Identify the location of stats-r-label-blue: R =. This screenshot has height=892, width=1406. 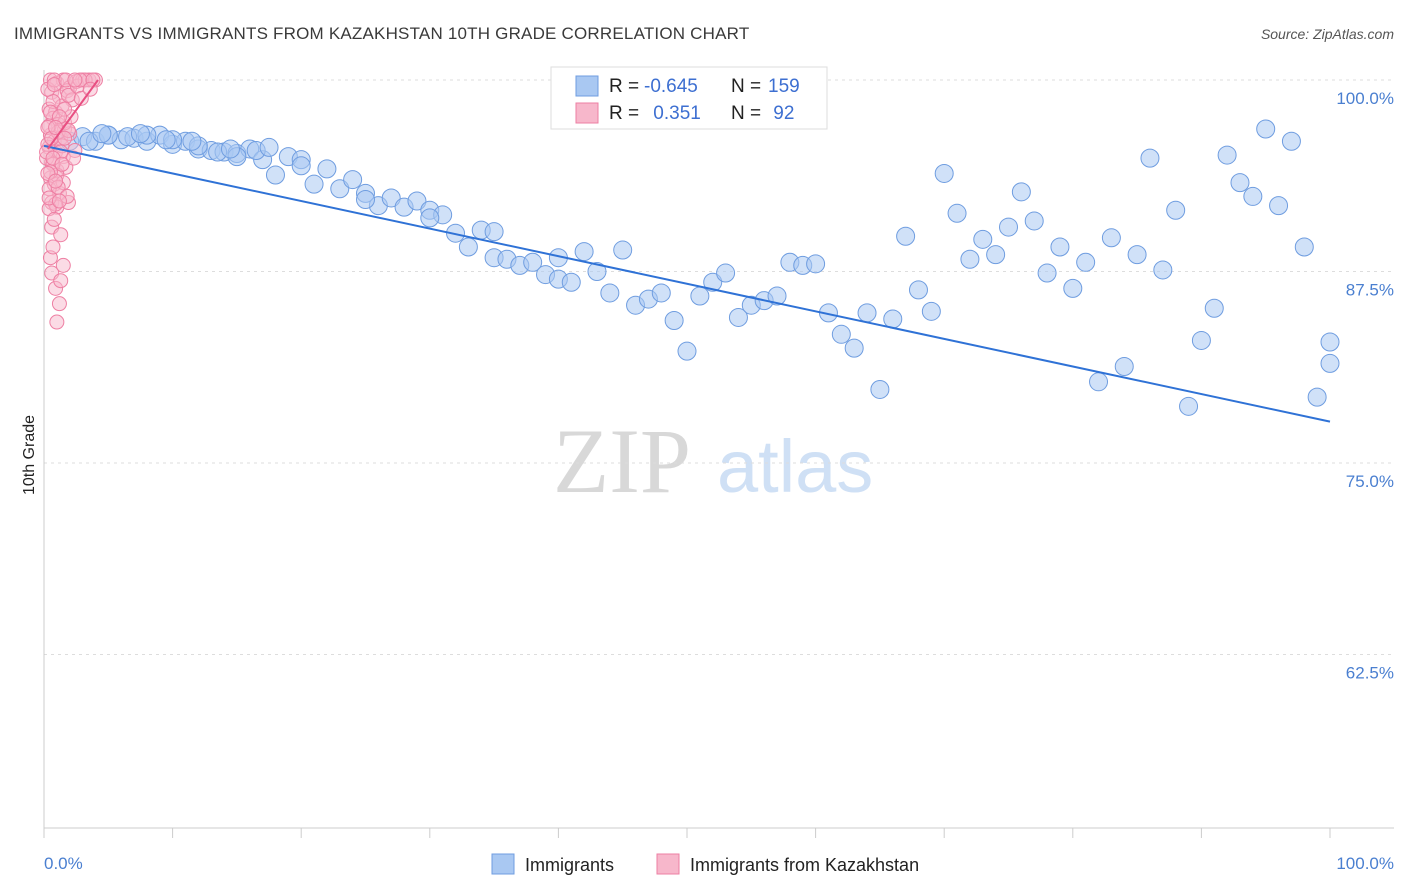
(624, 86).